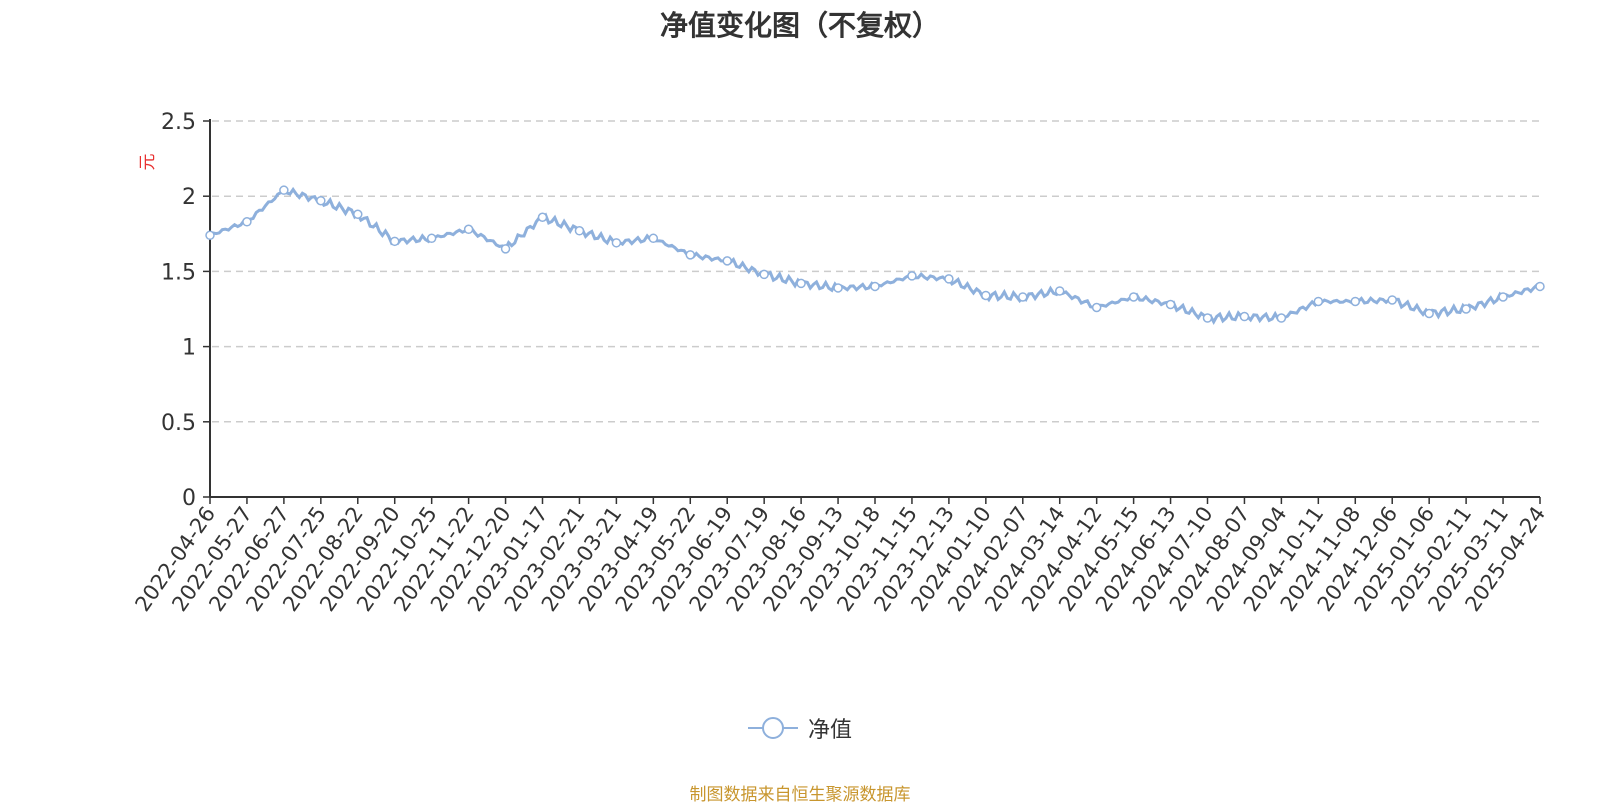 This screenshot has width=1600, height=805. I want to click on y-tick-label: 2, so click(189, 197).